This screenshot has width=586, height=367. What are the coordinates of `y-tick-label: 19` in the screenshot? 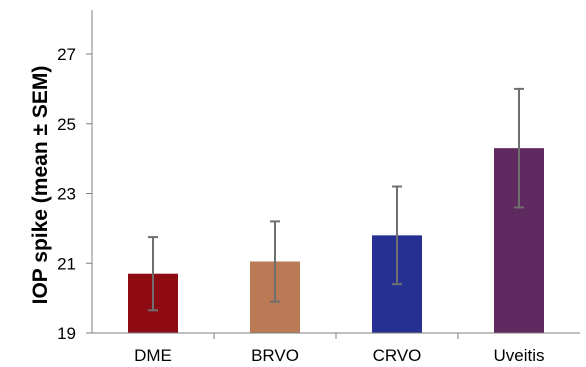 It's located at (66, 333).